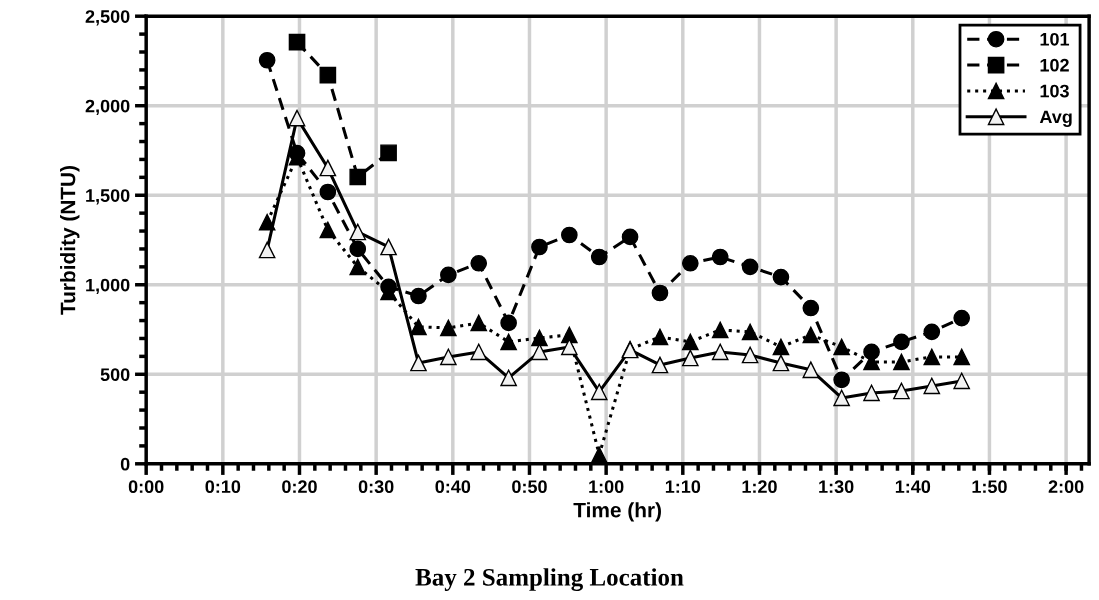 Image resolution: width=1099 pixels, height=600 pixels. Describe the element at coordinates (70, 240) in the screenshot. I see `y-axis-title: Turbidity (NTU)` at that location.